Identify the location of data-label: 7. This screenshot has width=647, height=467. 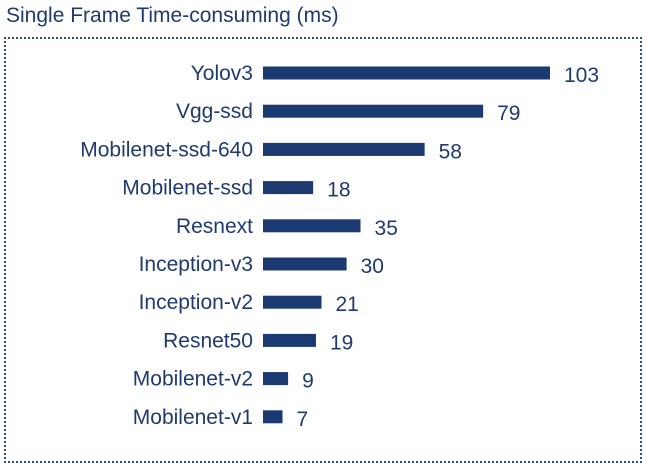
(303, 419).